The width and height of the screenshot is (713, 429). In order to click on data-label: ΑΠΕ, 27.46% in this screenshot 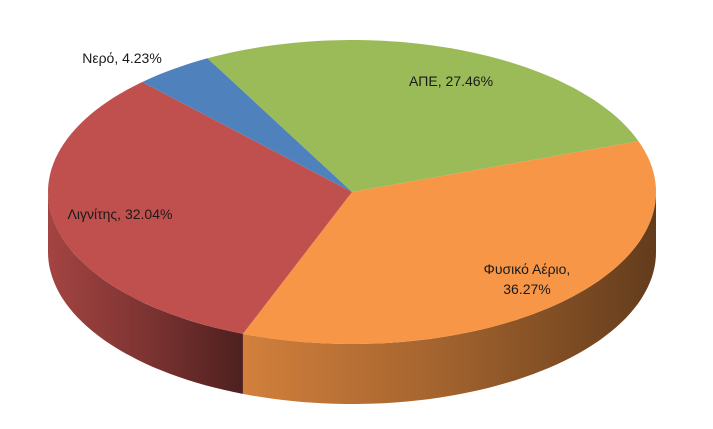, I will do `click(451, 81)`.